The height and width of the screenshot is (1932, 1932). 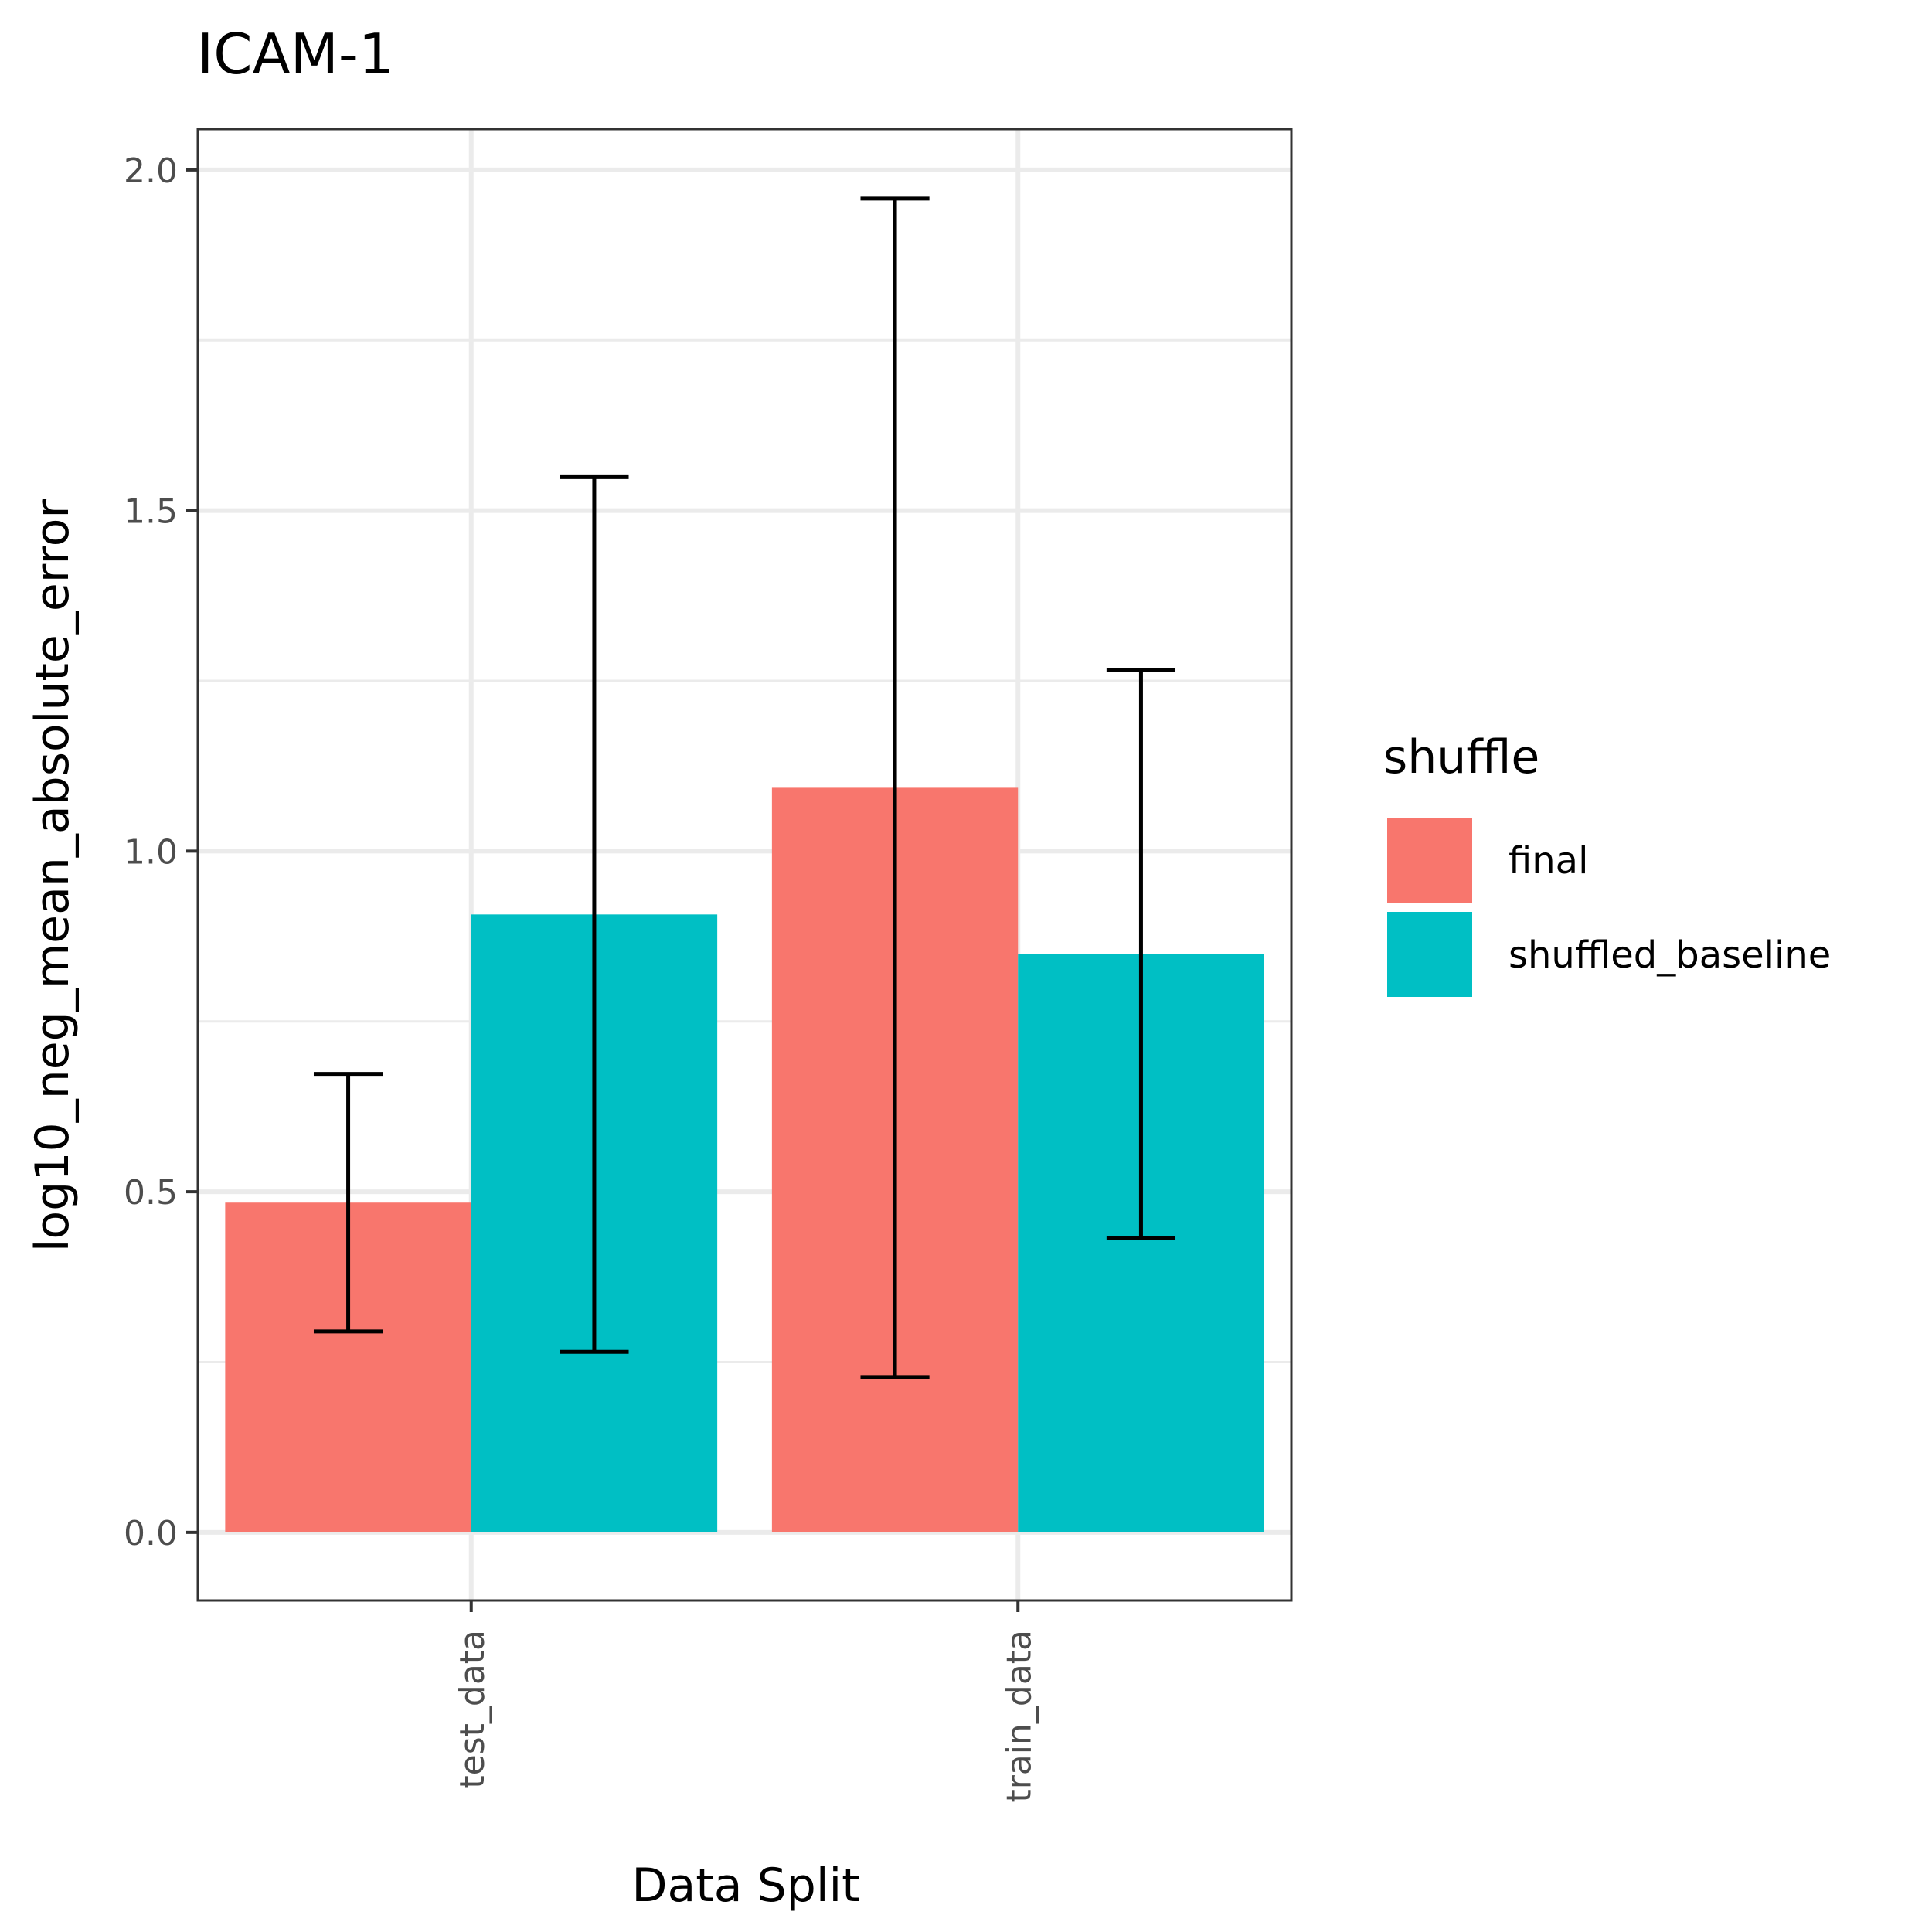 I want to click on legend-title: shuffle, so click(x=1461, y=757).